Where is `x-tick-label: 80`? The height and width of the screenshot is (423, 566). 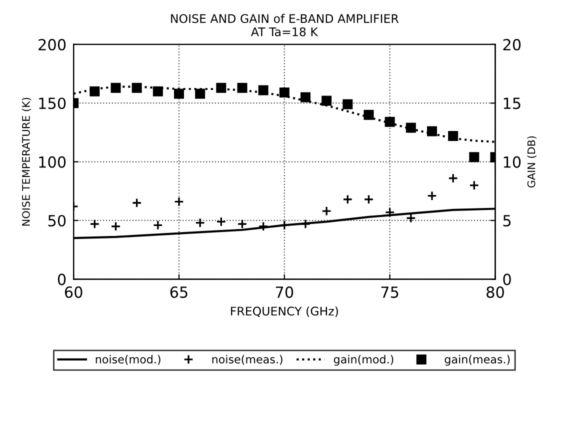 x-tick-label: 80 is located at coordinates (495, 292).